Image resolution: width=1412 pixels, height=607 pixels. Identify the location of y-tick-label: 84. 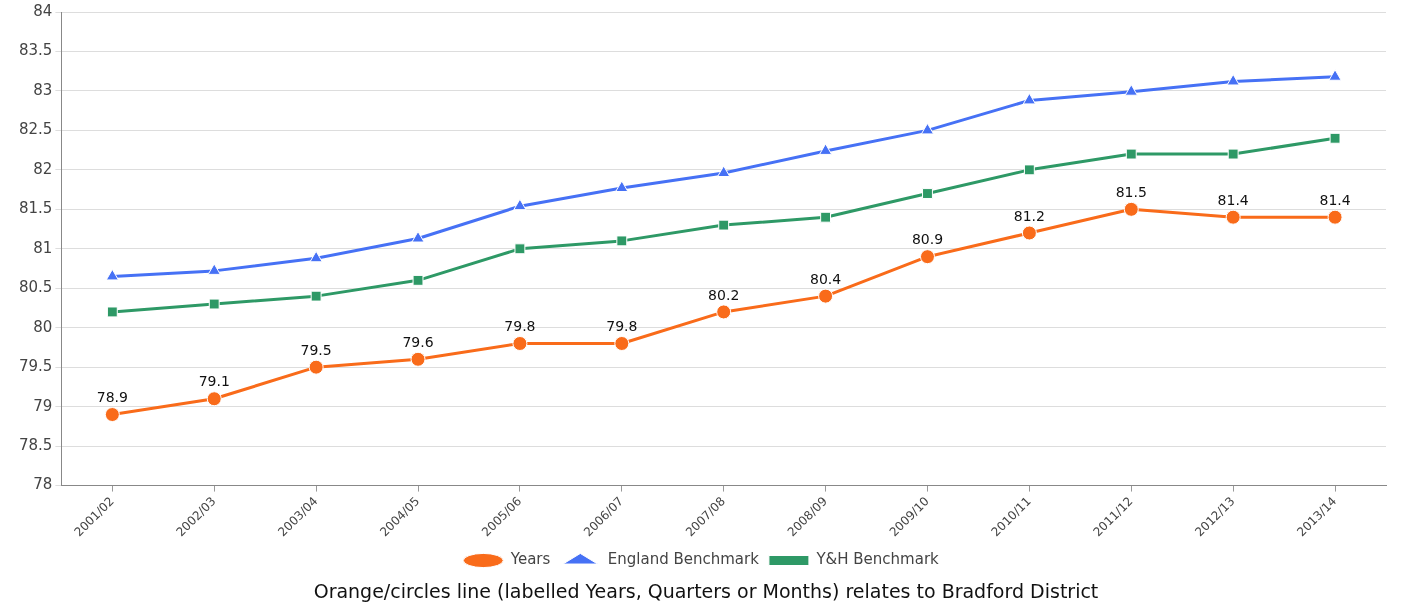
(43, 10).